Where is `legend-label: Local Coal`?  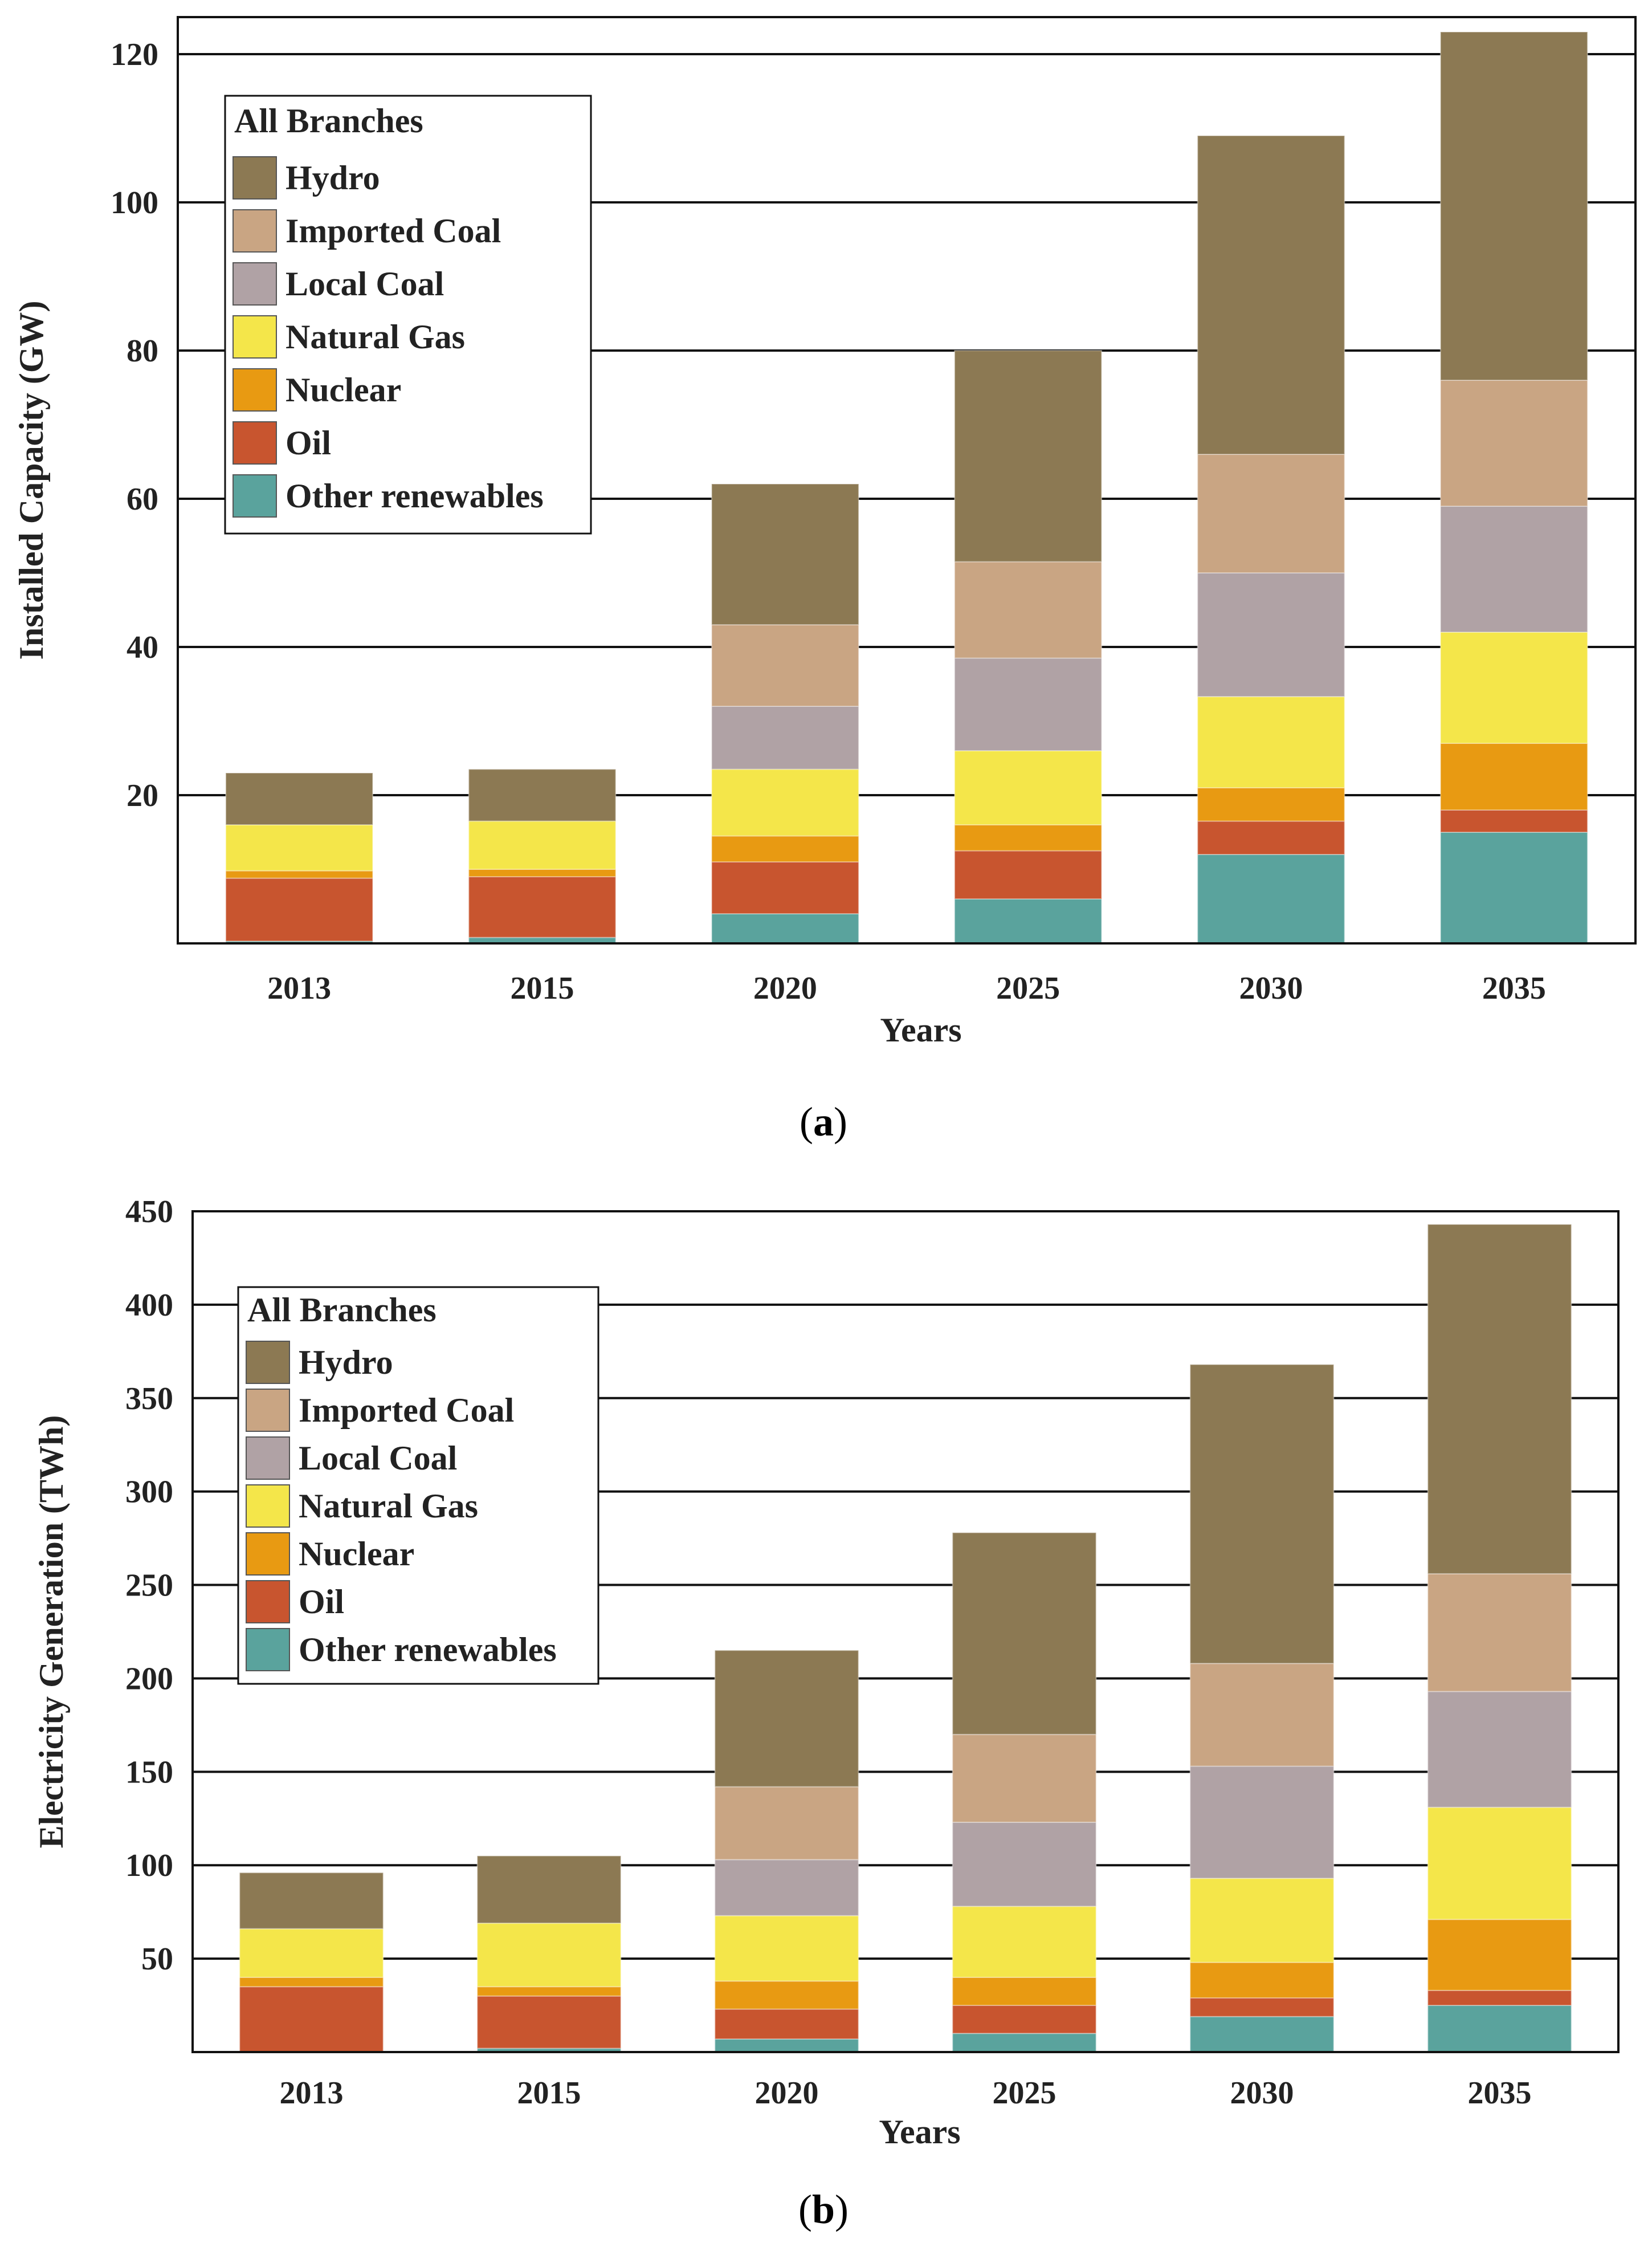
legend-label: Local Coal is located at coordinates (364, 284).